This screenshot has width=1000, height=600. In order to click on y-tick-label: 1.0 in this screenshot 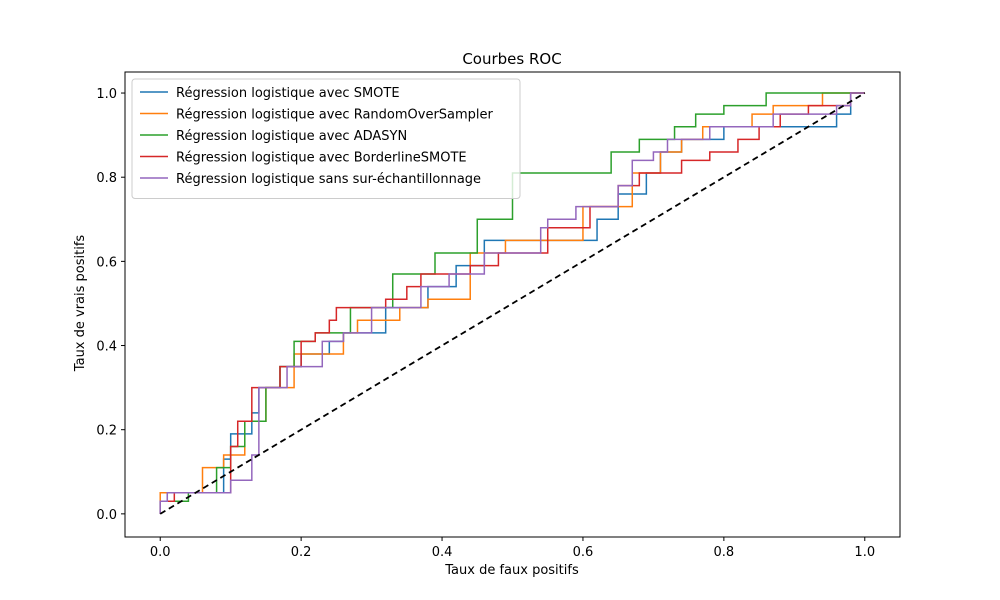, I will do `click(106, 94)`.